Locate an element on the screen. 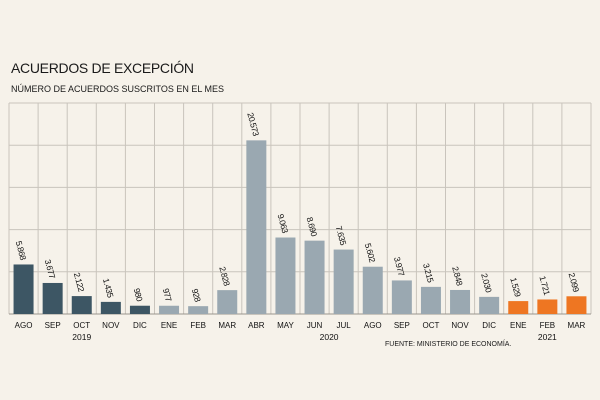 The height and width of the screenshot is (400, 600). source-note: FUENTE: MINISTERIO DE ECONOMÍA. is located at coordinates (448, 344).